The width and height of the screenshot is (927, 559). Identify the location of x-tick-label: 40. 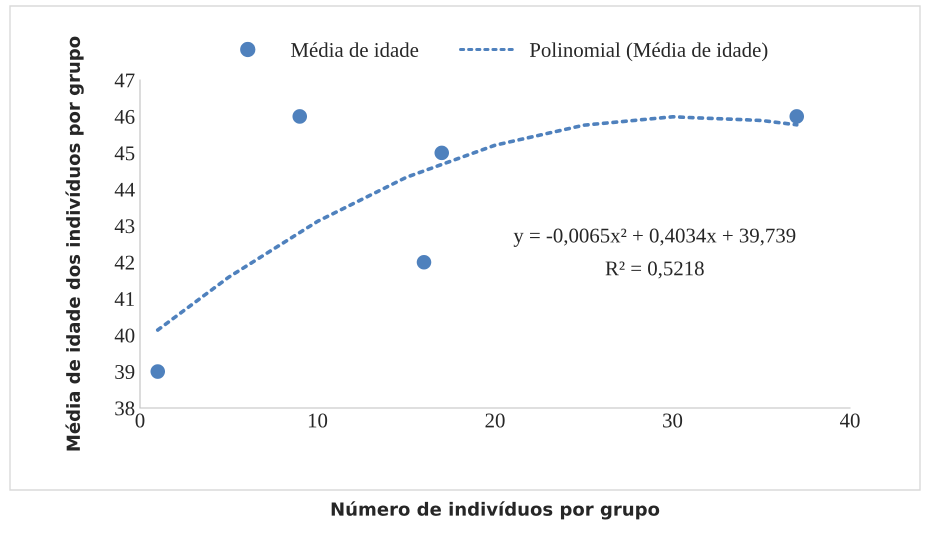
(850, 420).